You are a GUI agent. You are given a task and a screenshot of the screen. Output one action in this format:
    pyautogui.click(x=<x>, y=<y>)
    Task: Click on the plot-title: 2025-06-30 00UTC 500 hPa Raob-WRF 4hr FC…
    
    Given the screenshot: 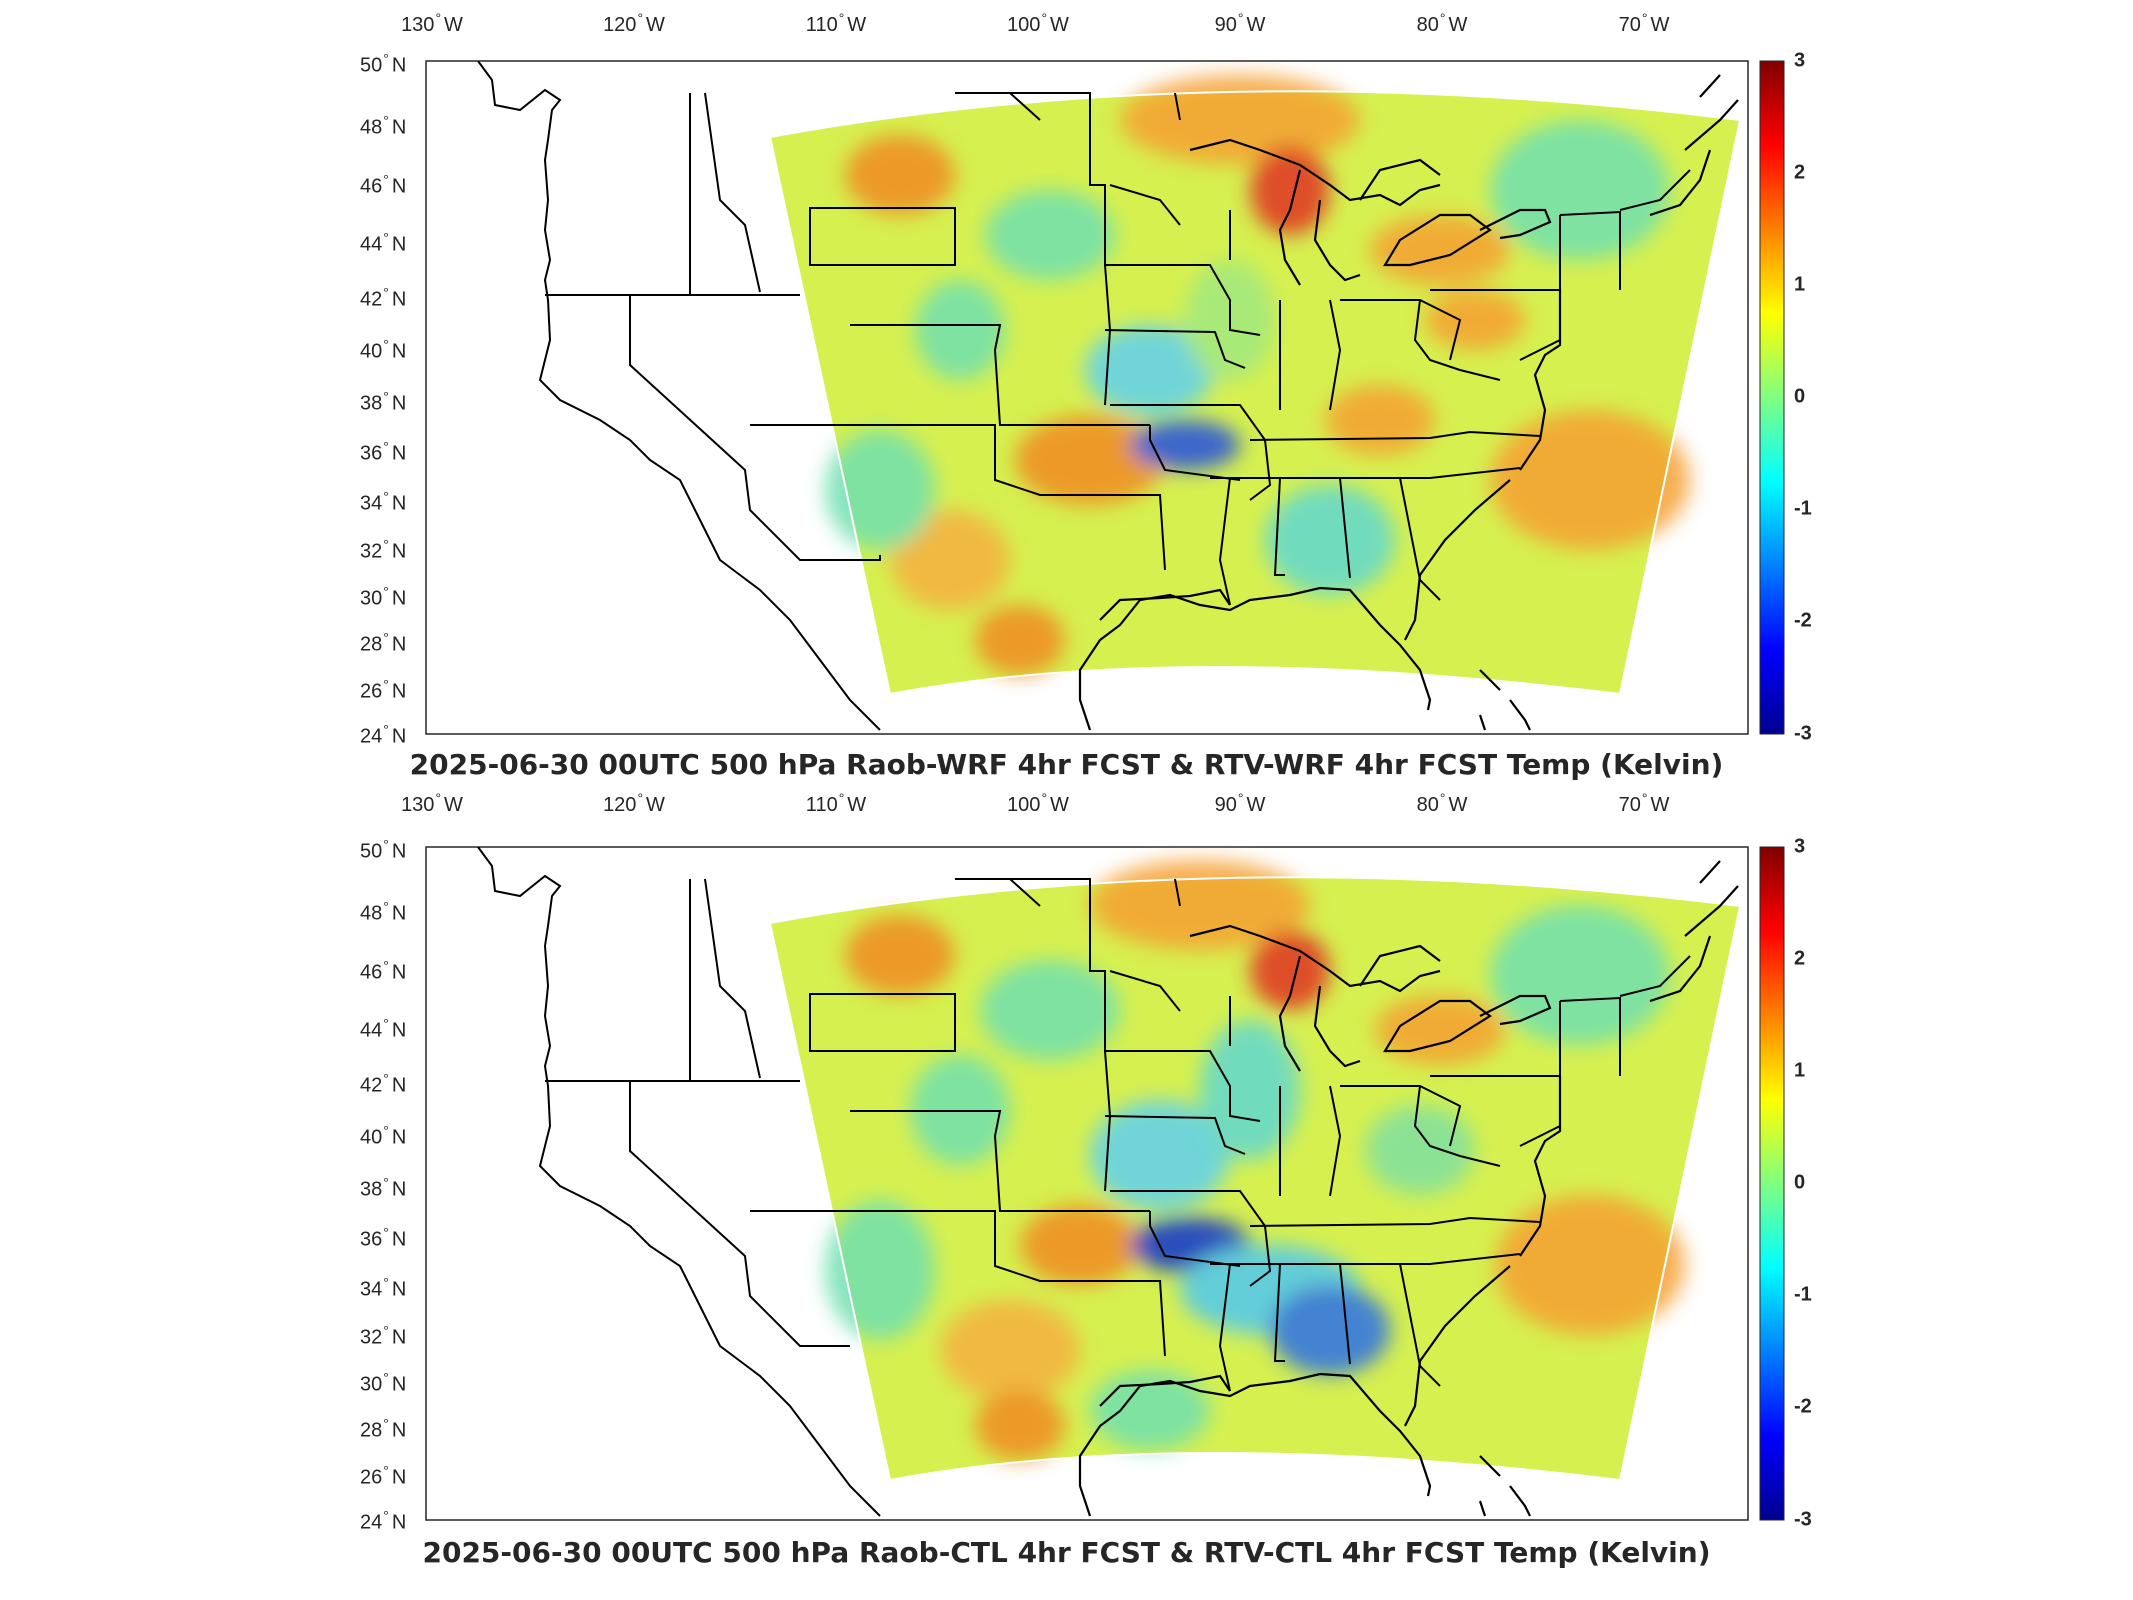 What is the action you would take?
    pyautogui.click(x=1066, y=764)
    